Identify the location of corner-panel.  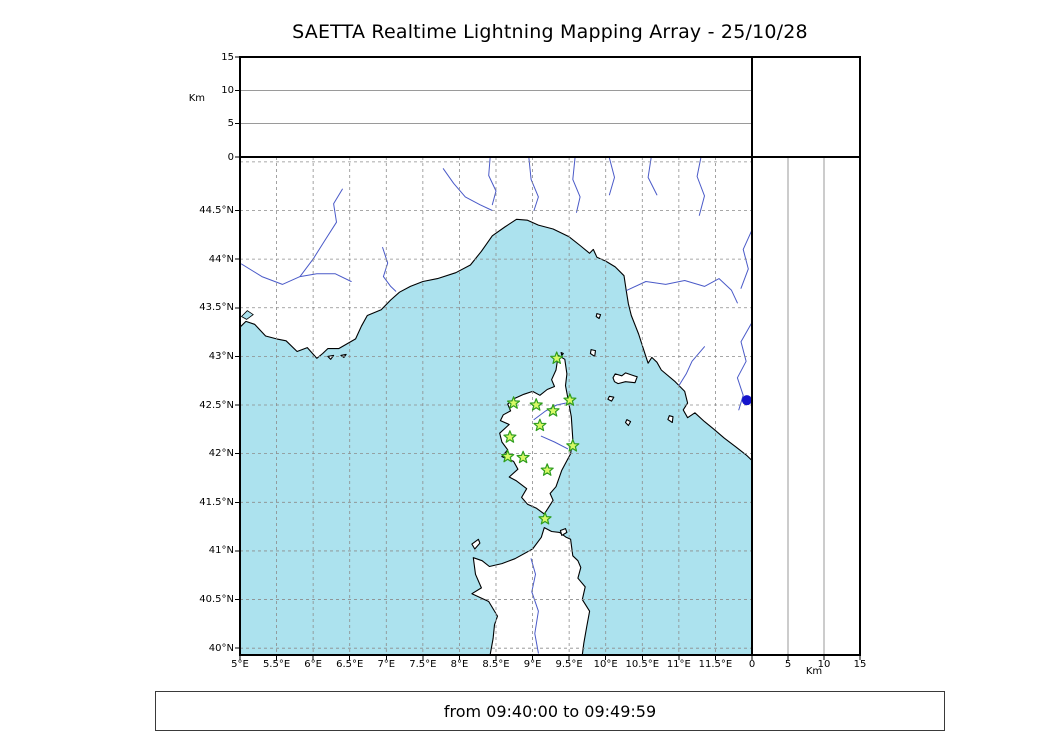
(806, 107).